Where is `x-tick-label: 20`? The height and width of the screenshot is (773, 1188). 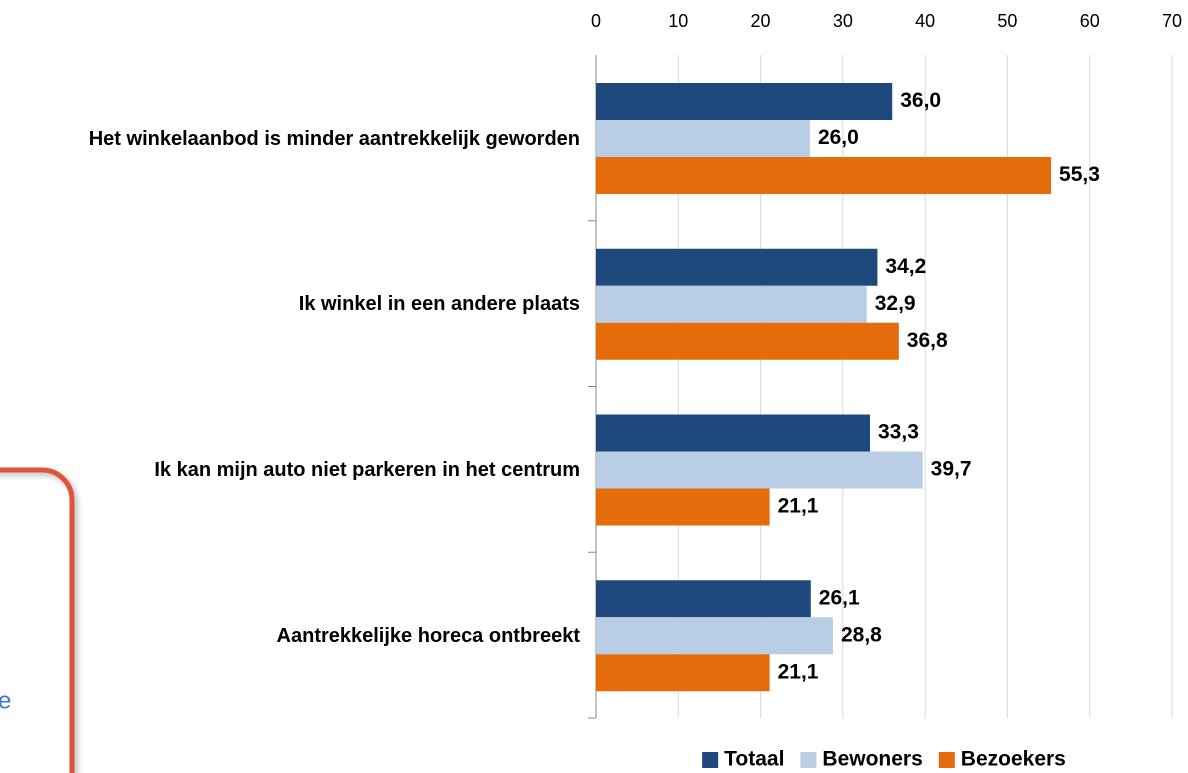
x-tick-label: 20 is located at coordinates (761, 21).